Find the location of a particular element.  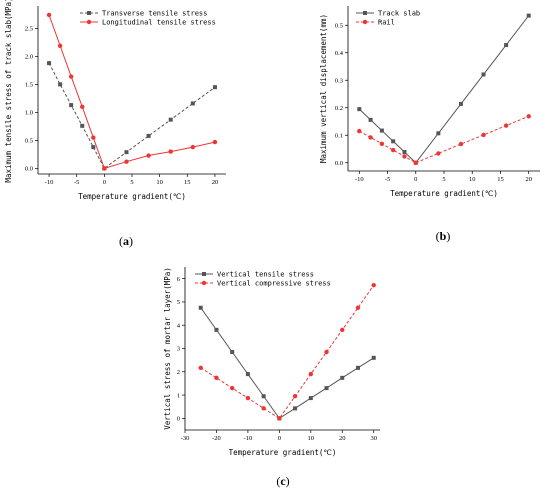

y-tick-label: 0.1 is located at coordinates (339, 135).